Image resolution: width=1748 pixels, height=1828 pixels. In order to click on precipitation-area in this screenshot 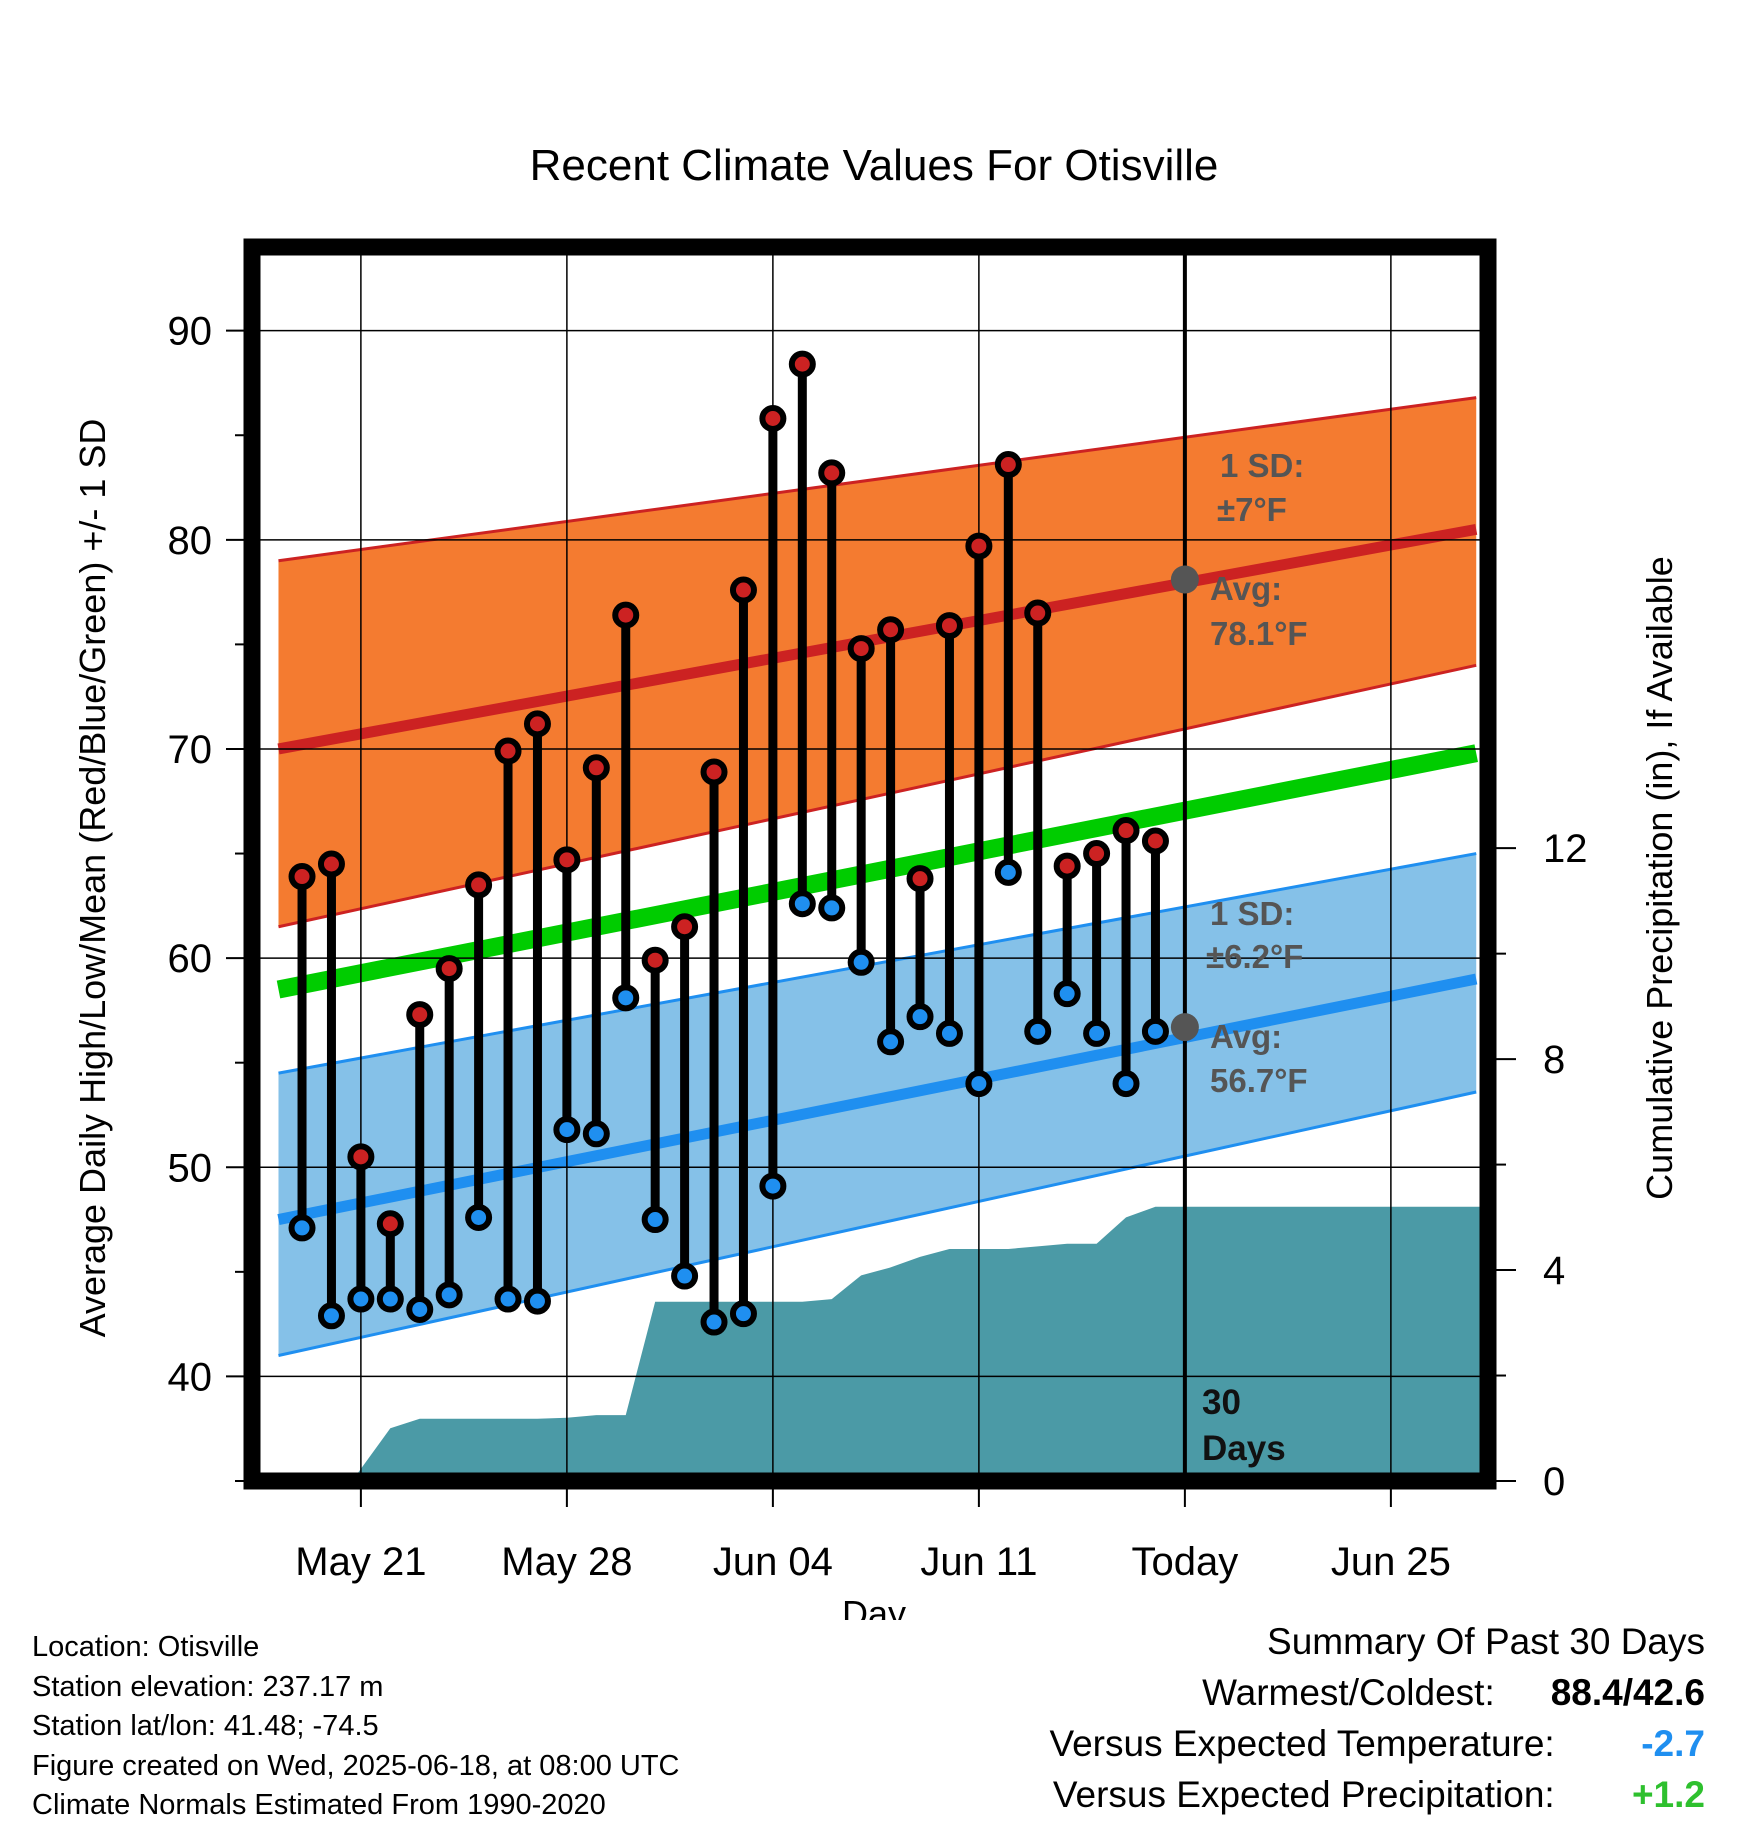, I will do `click(920, 1343)`.